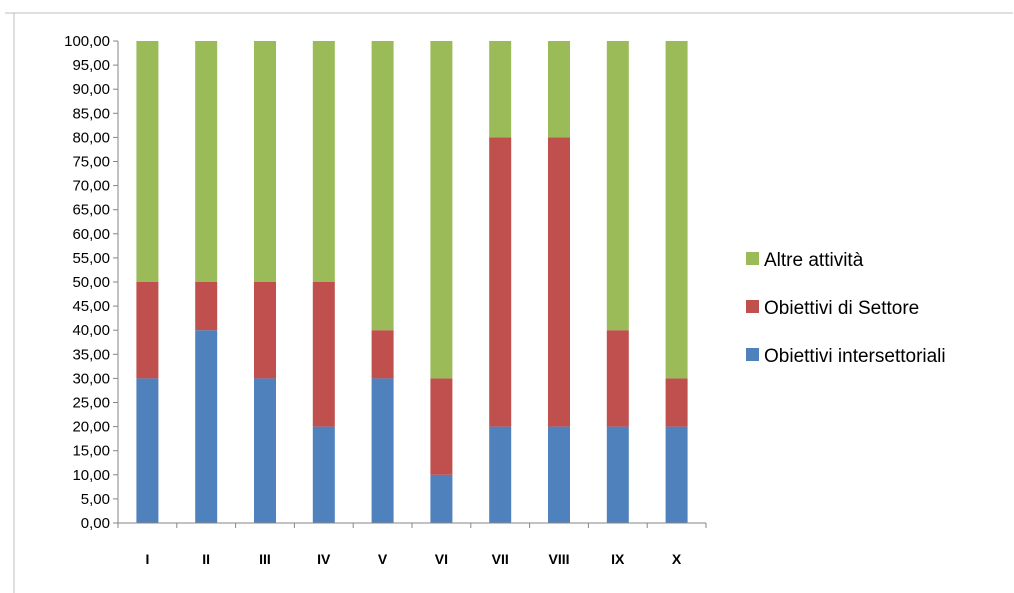  I want to click on bar-segment-obiettivi-intersettoriali-i, so click(147, 450).